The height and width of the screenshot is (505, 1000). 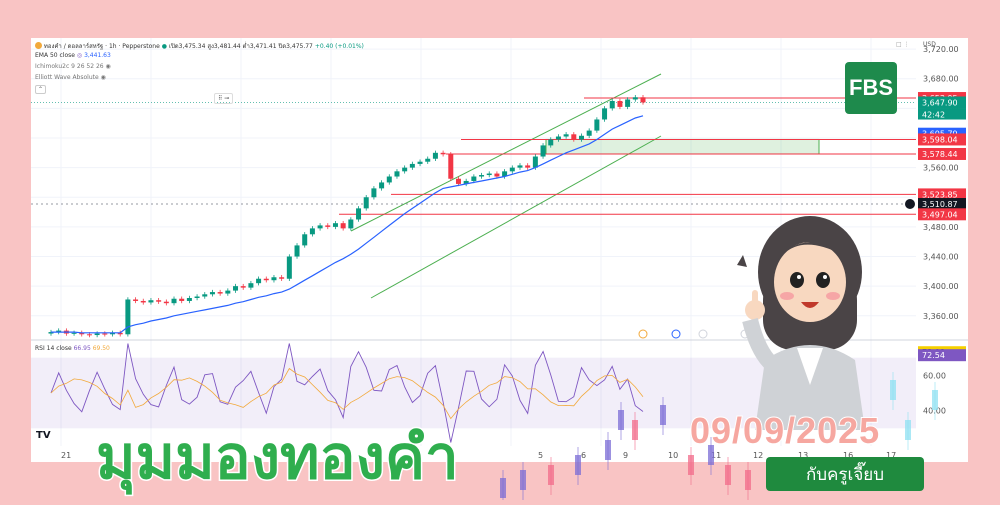 I want to click on indicator-ichimoku-row: Ichimoku2c 9 26 52 26 ◉, so click(x=73, y=66).